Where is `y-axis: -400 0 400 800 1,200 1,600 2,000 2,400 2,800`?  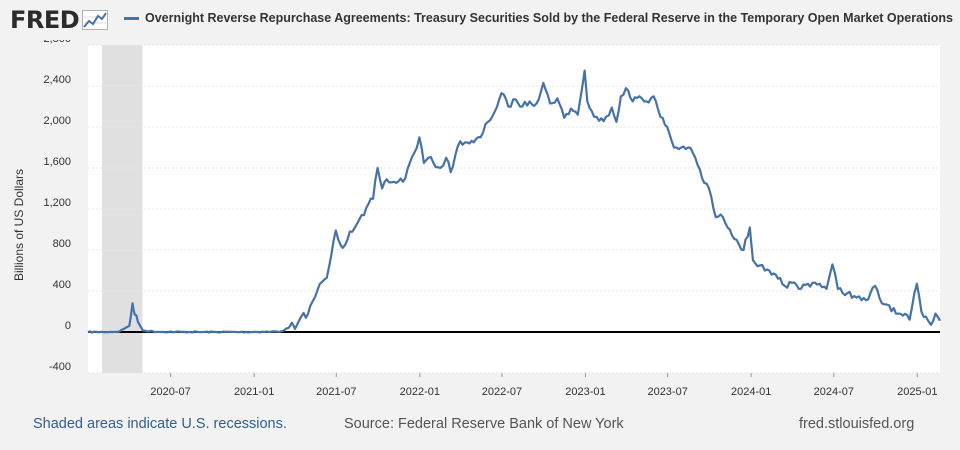 y-axis: -400 0 400 800 1,200 1,600 2,000 2,400 2,800 is located at coordinates (57, 206).